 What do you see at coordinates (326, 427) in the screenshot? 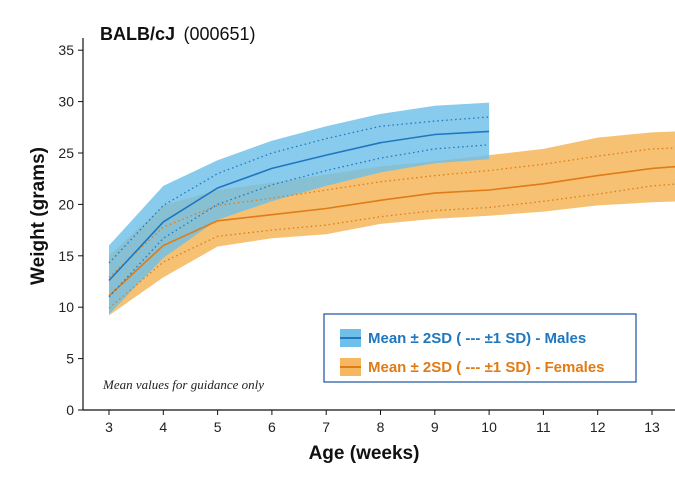
I see `x-tick-label: 7` at bounding box center [326, 427].